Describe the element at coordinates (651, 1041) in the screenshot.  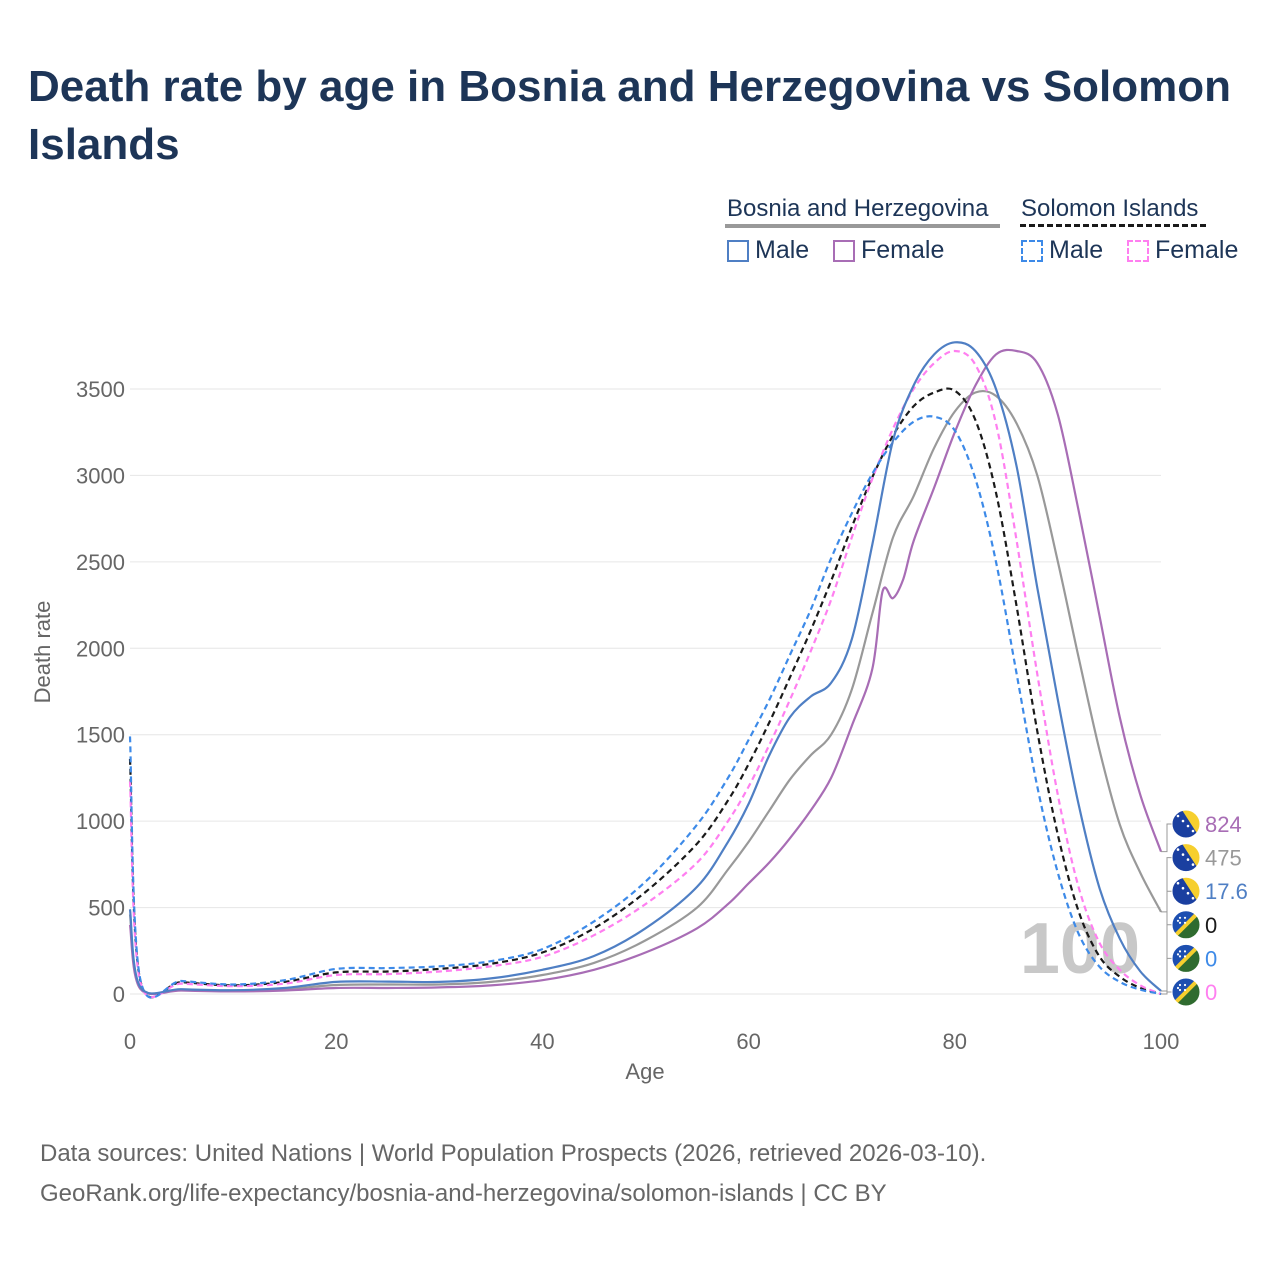
I see `x-tick-labels: 0 20 40 60 80 100` at that location.